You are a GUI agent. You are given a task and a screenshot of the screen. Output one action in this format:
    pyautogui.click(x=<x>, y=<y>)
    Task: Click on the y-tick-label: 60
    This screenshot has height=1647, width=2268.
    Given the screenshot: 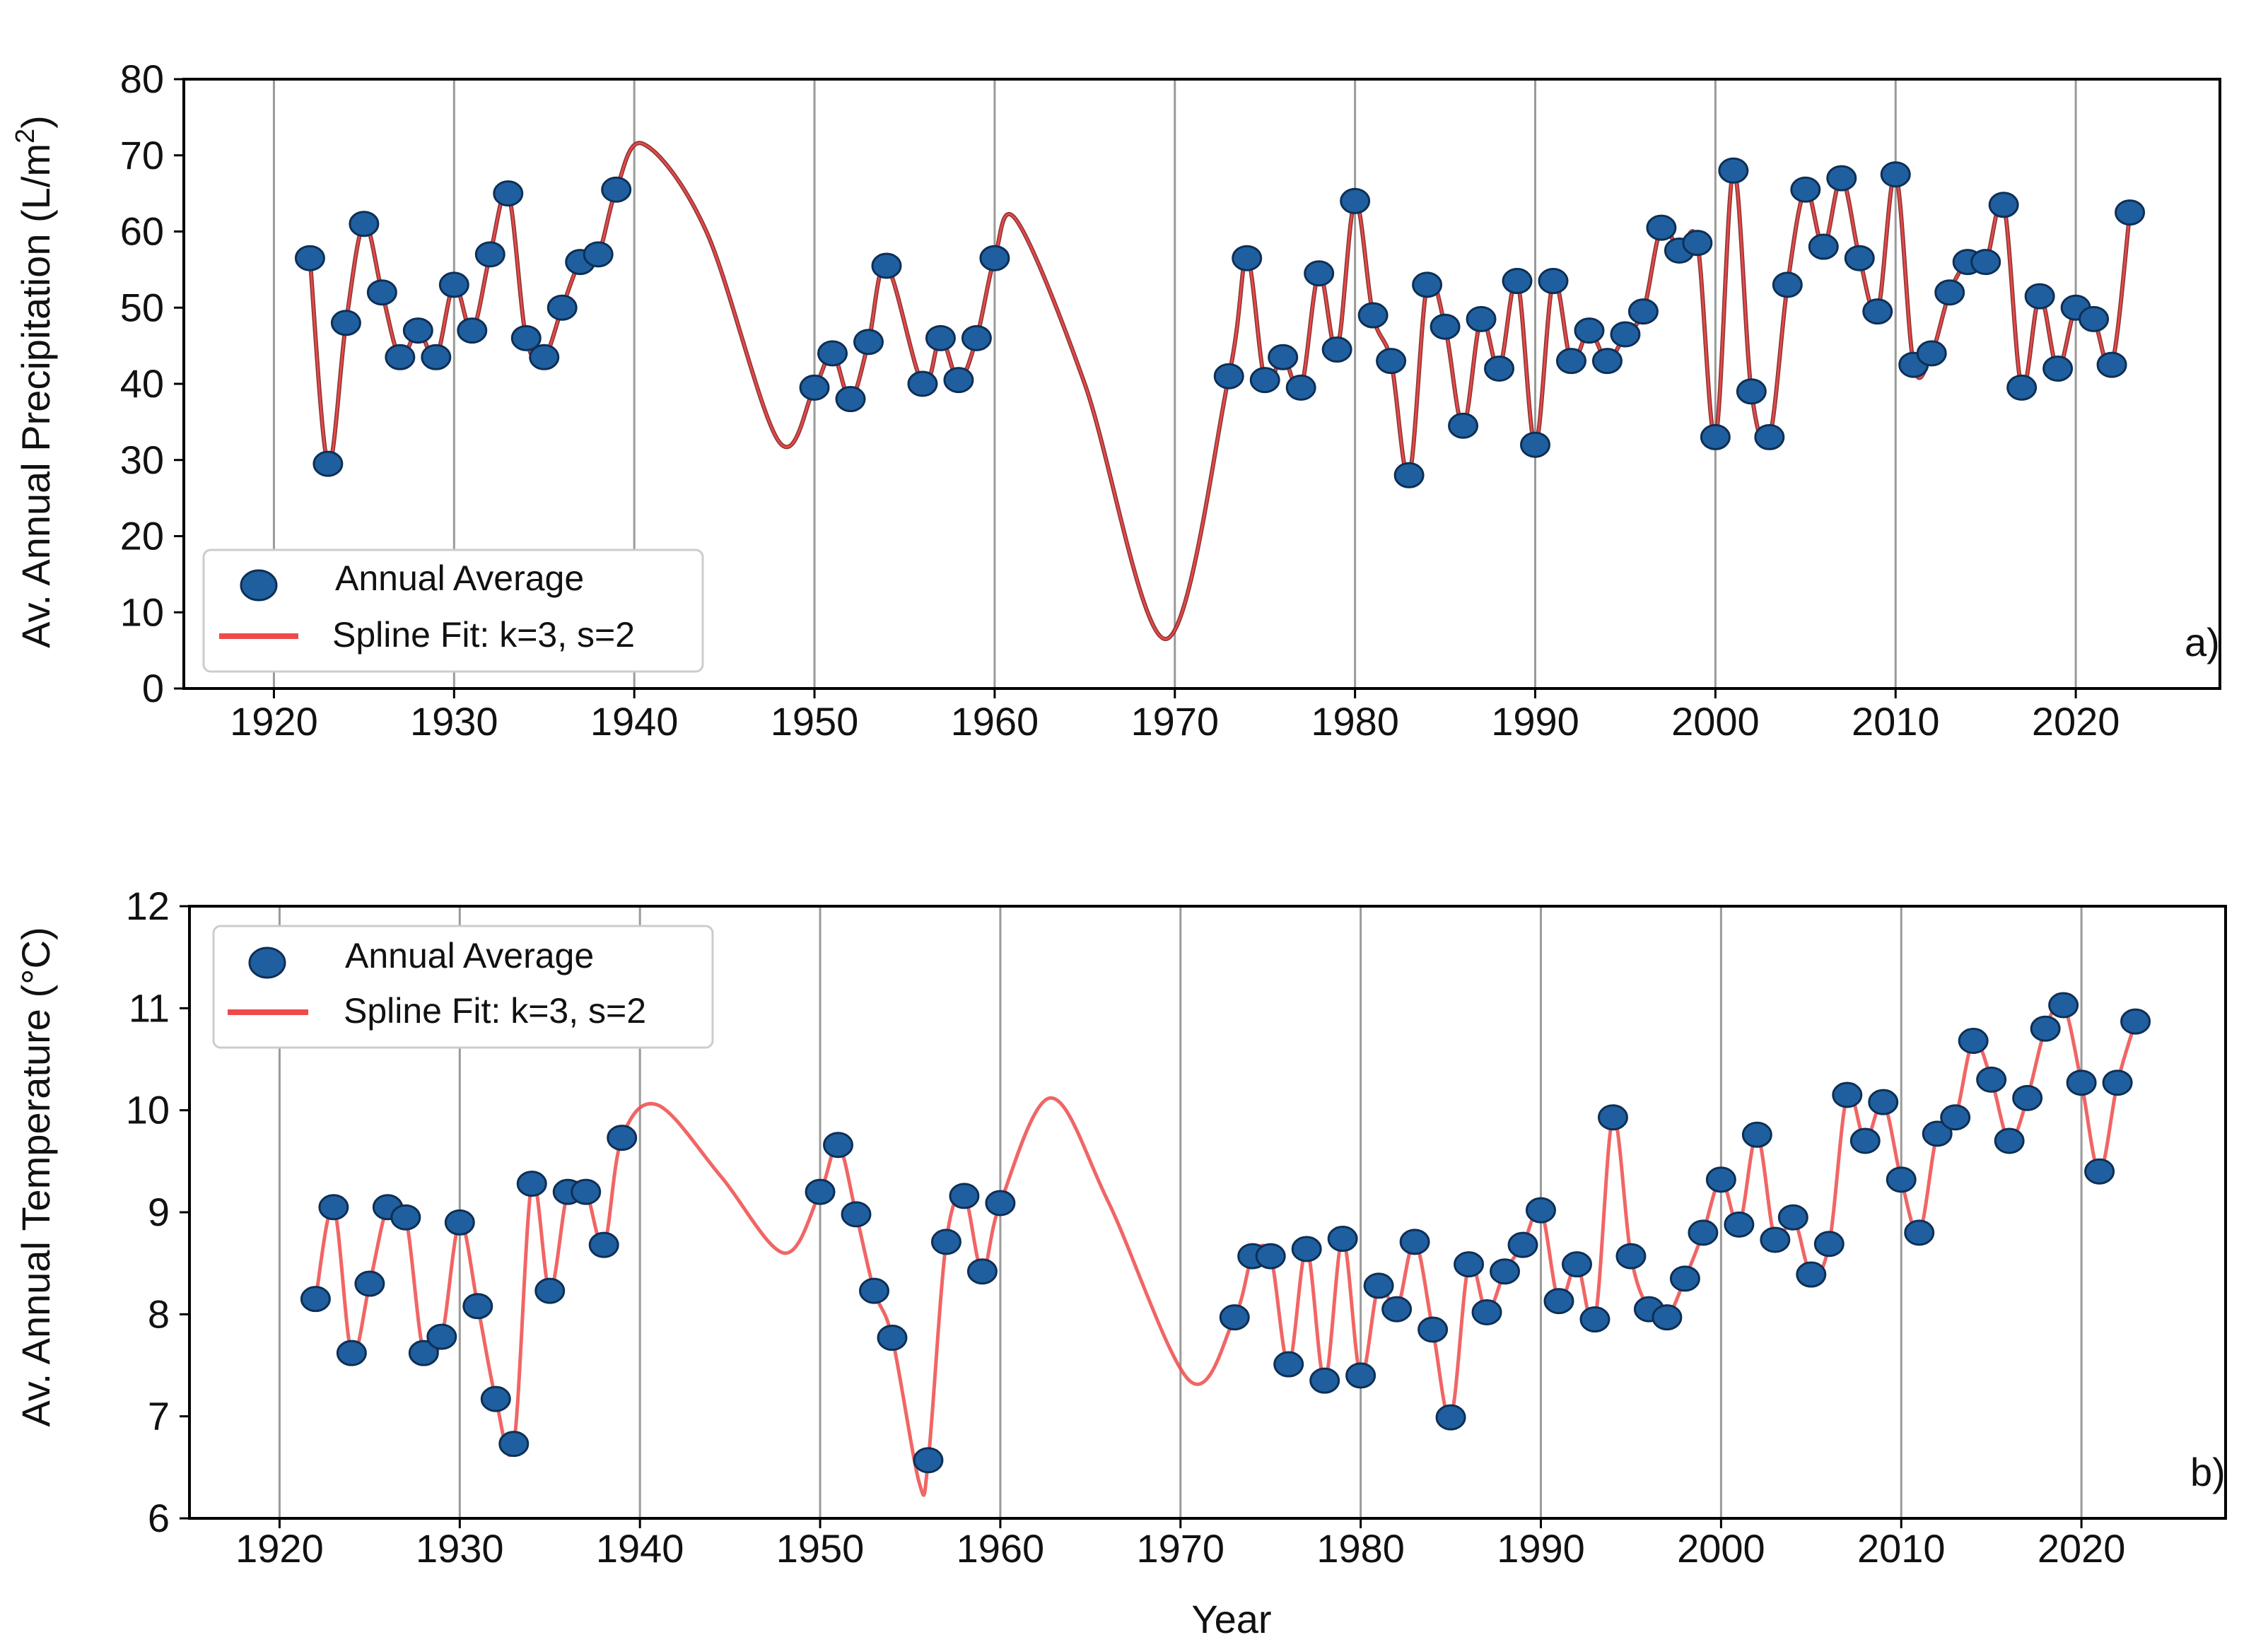 What is the action you would take?
    pyautogui.click(x=142, y=231)
    